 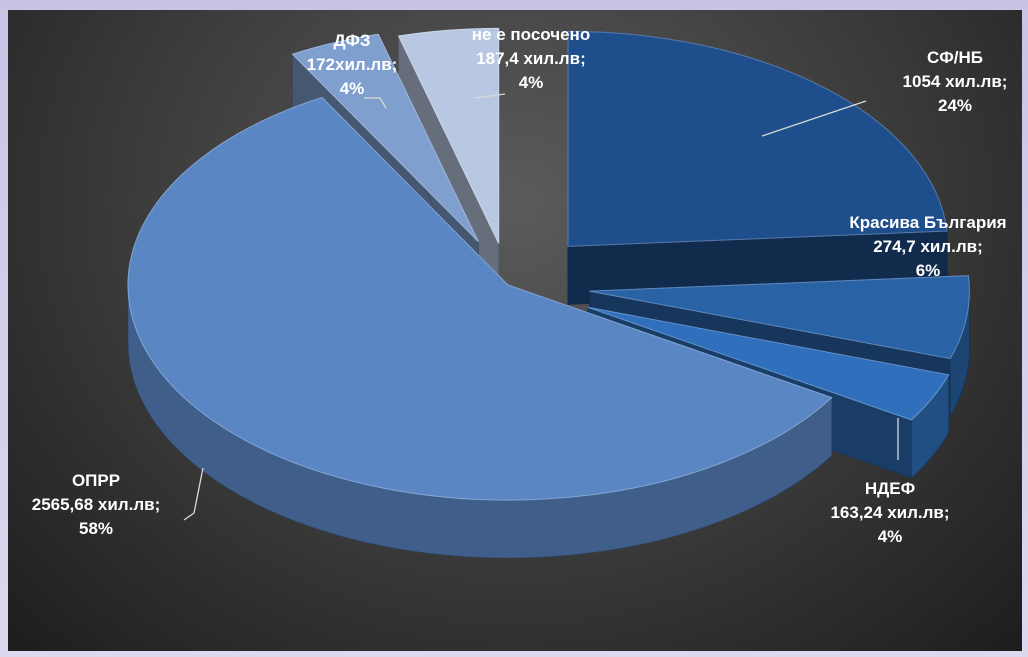 What do you see at coordinates (955, 81) in the screenshot?
I see `slice-label-value: 1054 хил.лв;` at bounding box center [955, 81].